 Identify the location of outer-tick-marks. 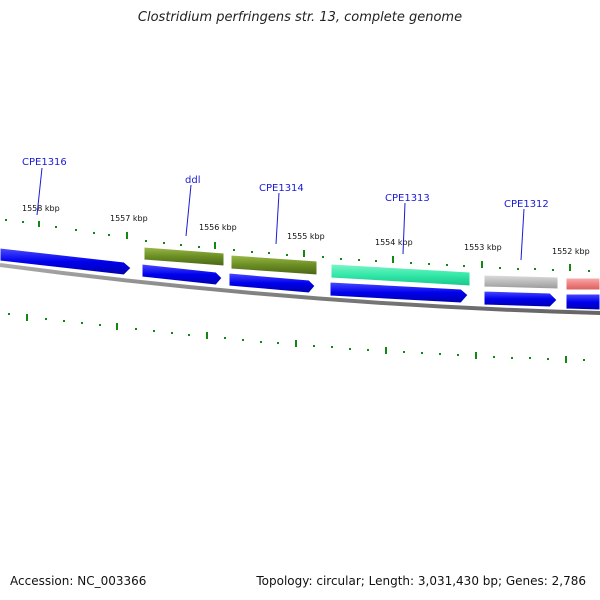
(297, 245).